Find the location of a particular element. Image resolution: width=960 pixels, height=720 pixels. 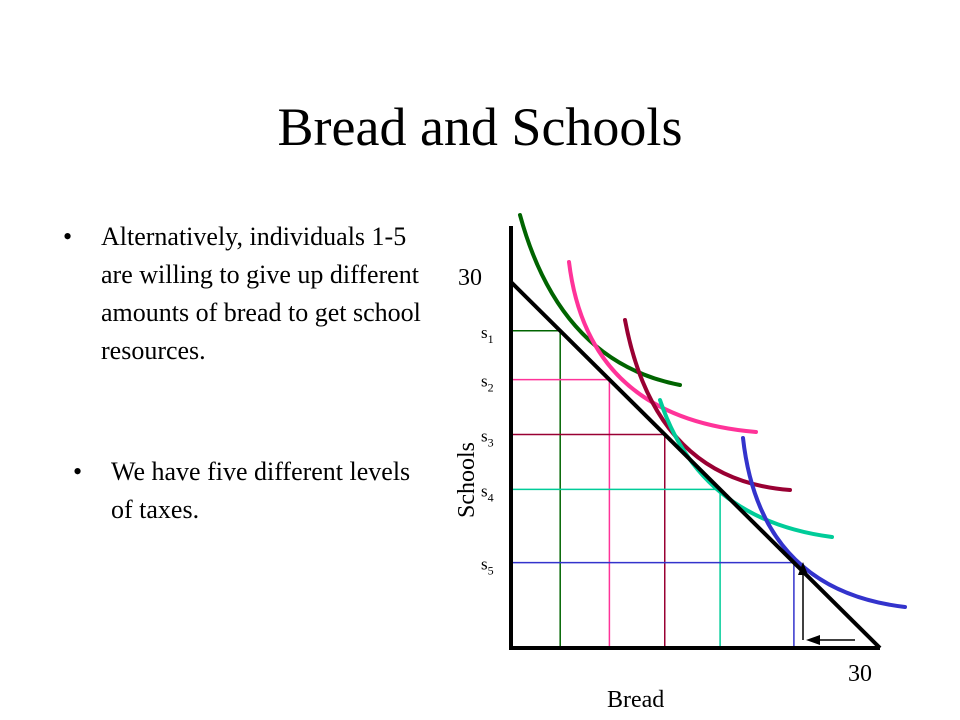

x-max-label: 30 is located at coordinates (860, 674).